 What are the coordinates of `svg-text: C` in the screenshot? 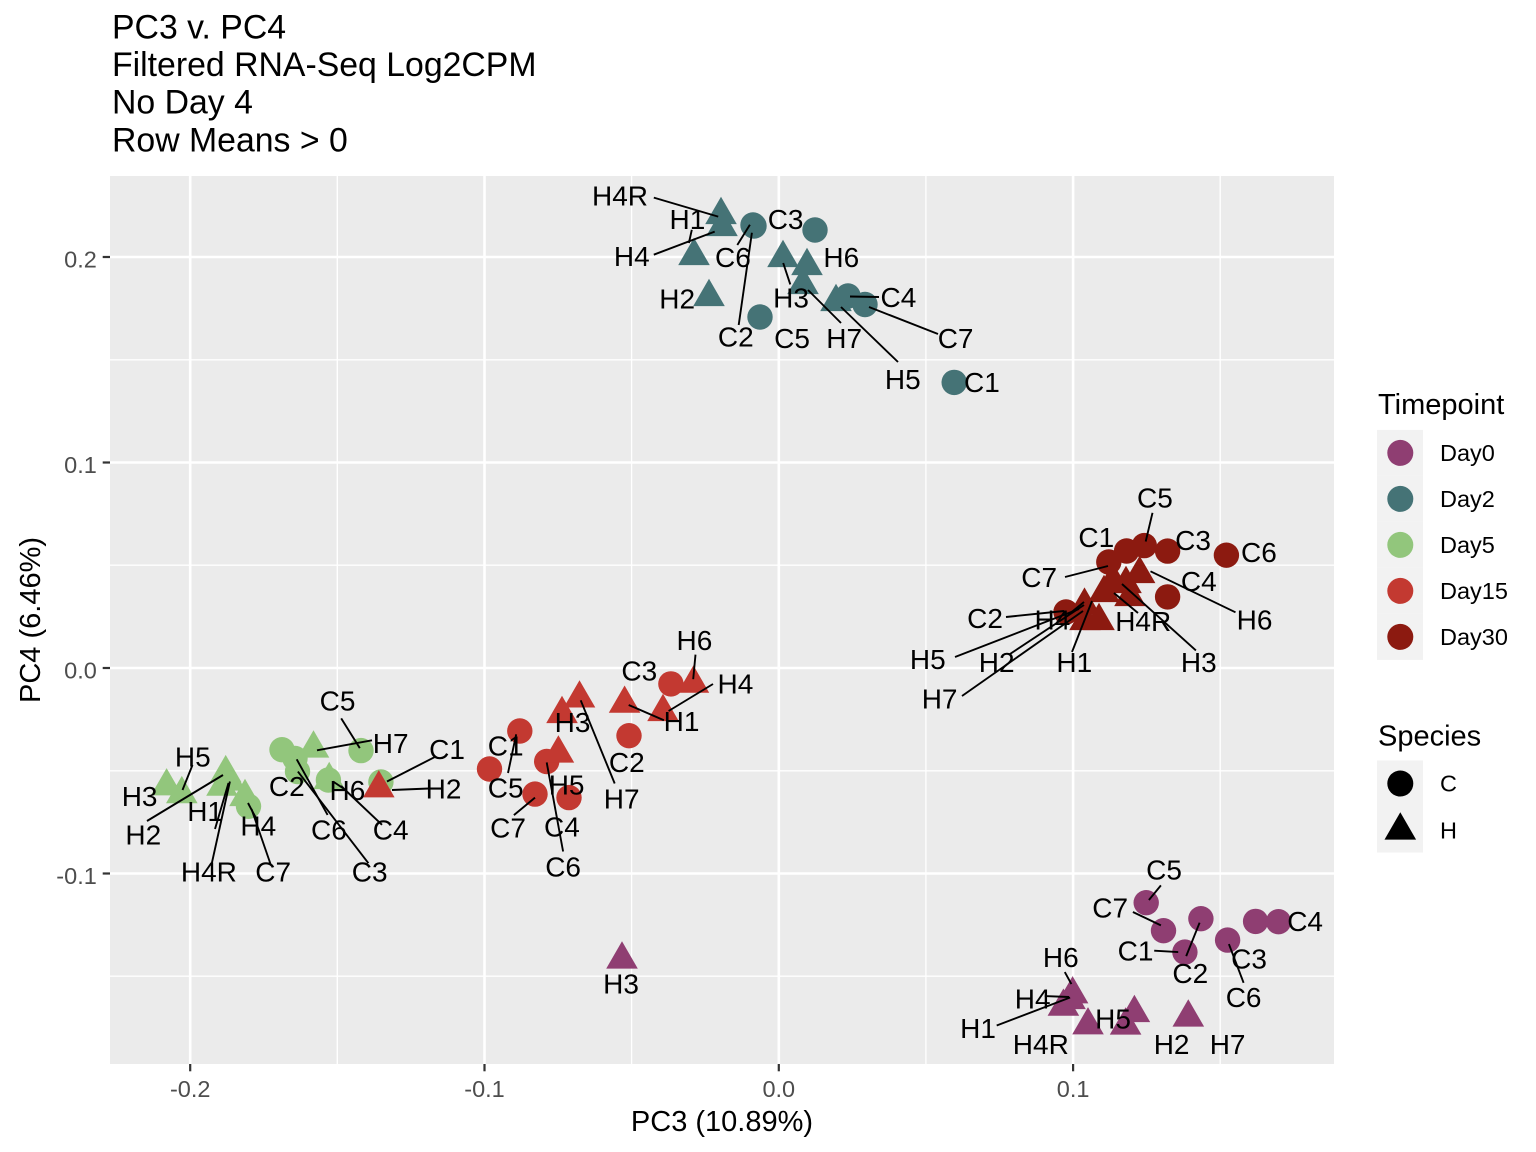 It's located at (1448, 784).